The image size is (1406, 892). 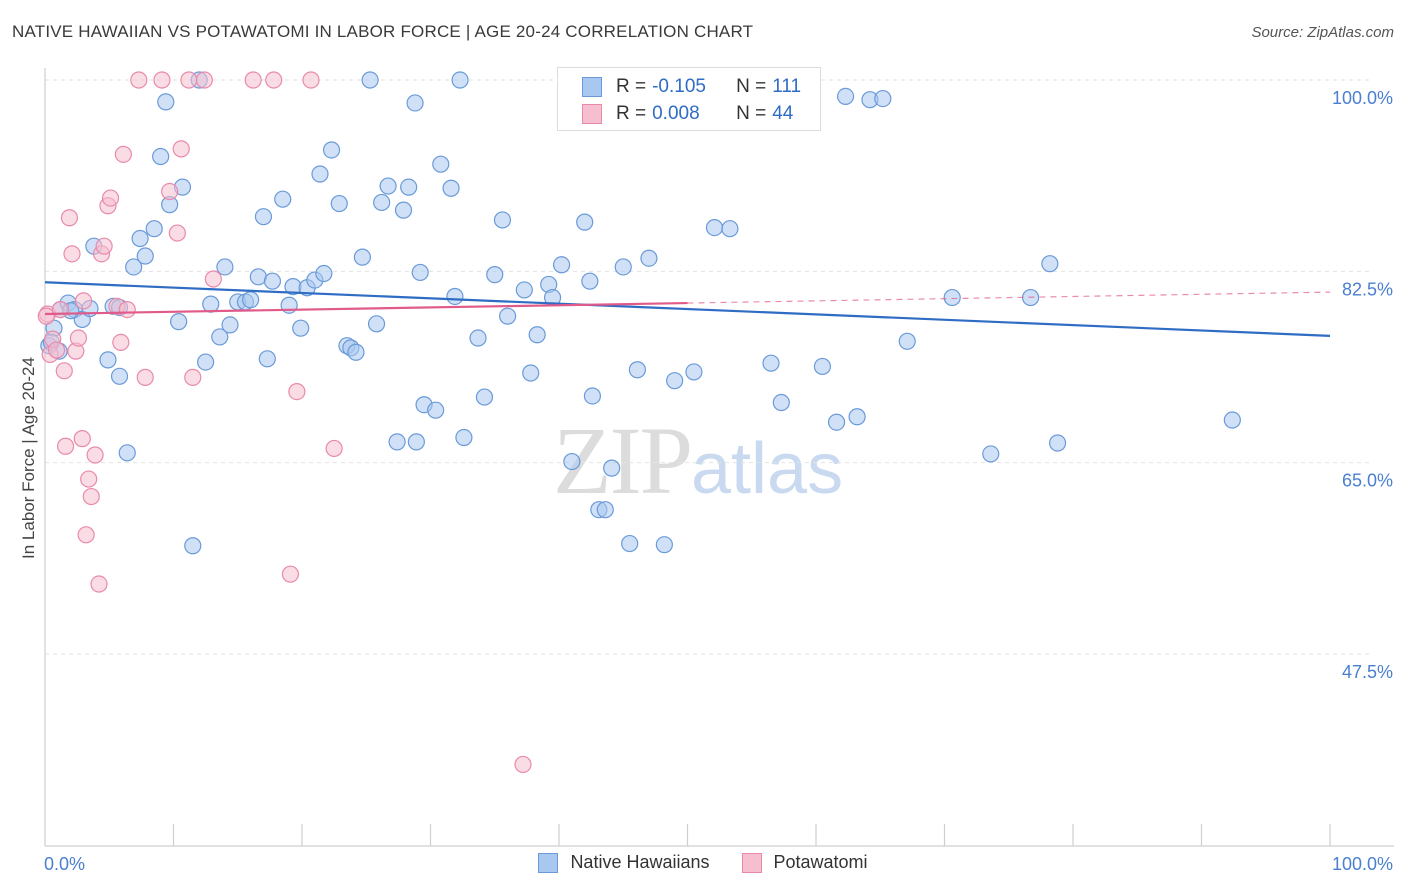 What do you see at coordinates (679, 86) in the screenshot?
I see `legend-r-value: -0.105` at bounding box center [679, 86].